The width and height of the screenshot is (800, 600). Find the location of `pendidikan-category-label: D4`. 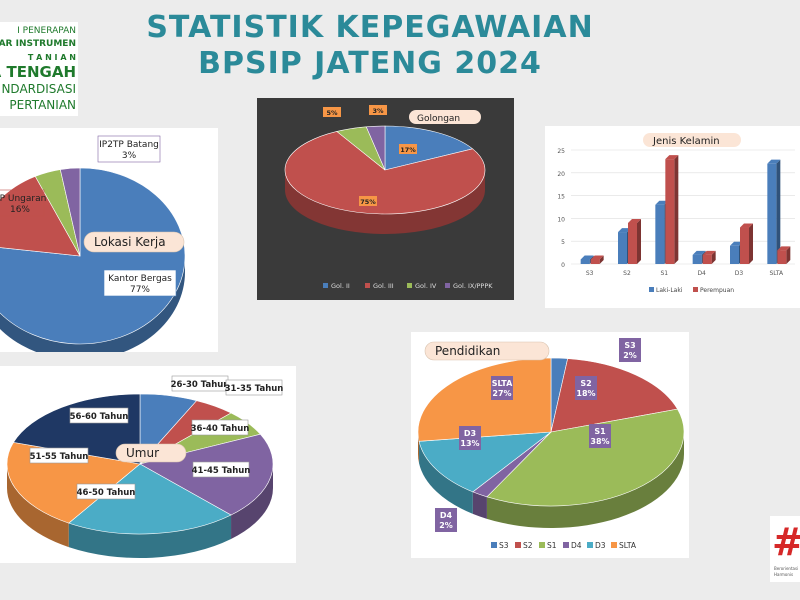

pendidikan-category-label: D4 is located at coordinates (446, 515).